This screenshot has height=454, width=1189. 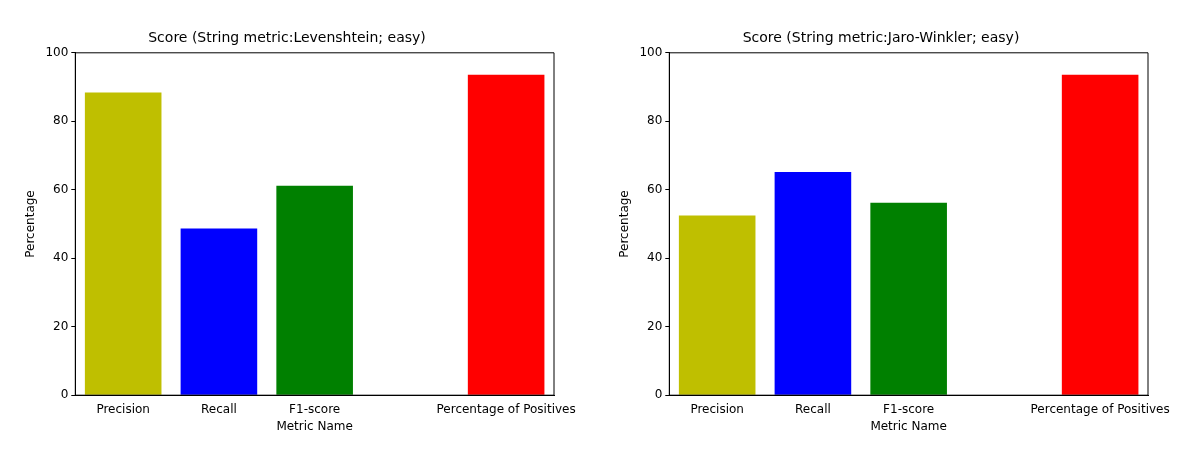 What do you see at coordinates (287, 37) in the screenshot?
I see `chart-title: Score (String metric:Levenshtein; easy)` at bounding box center [287, 37].